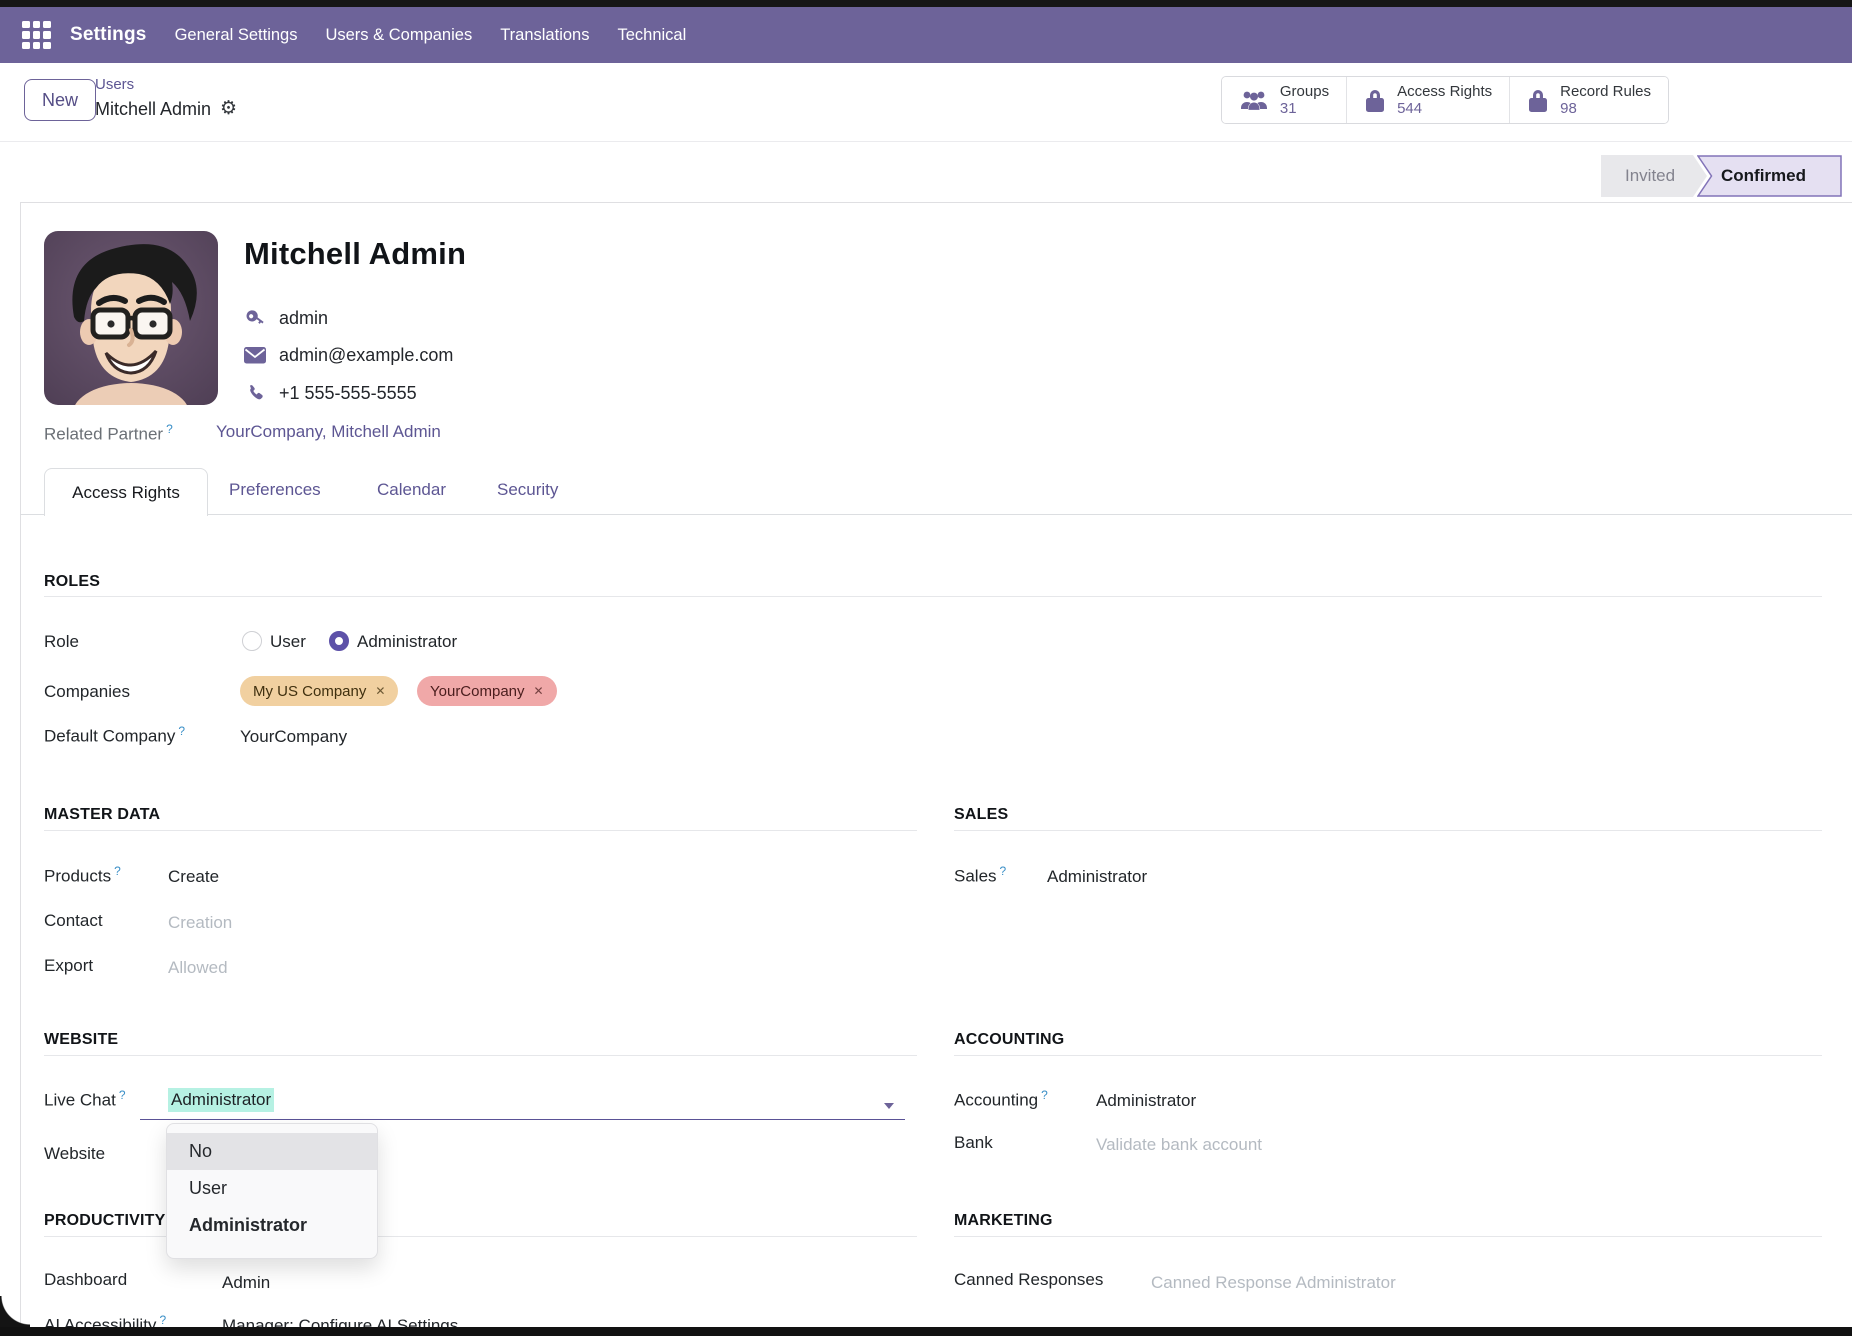 The image size is (1852, 1336). I want to click on canned-responses-label: Canned Responses, so click(1029, 1279).